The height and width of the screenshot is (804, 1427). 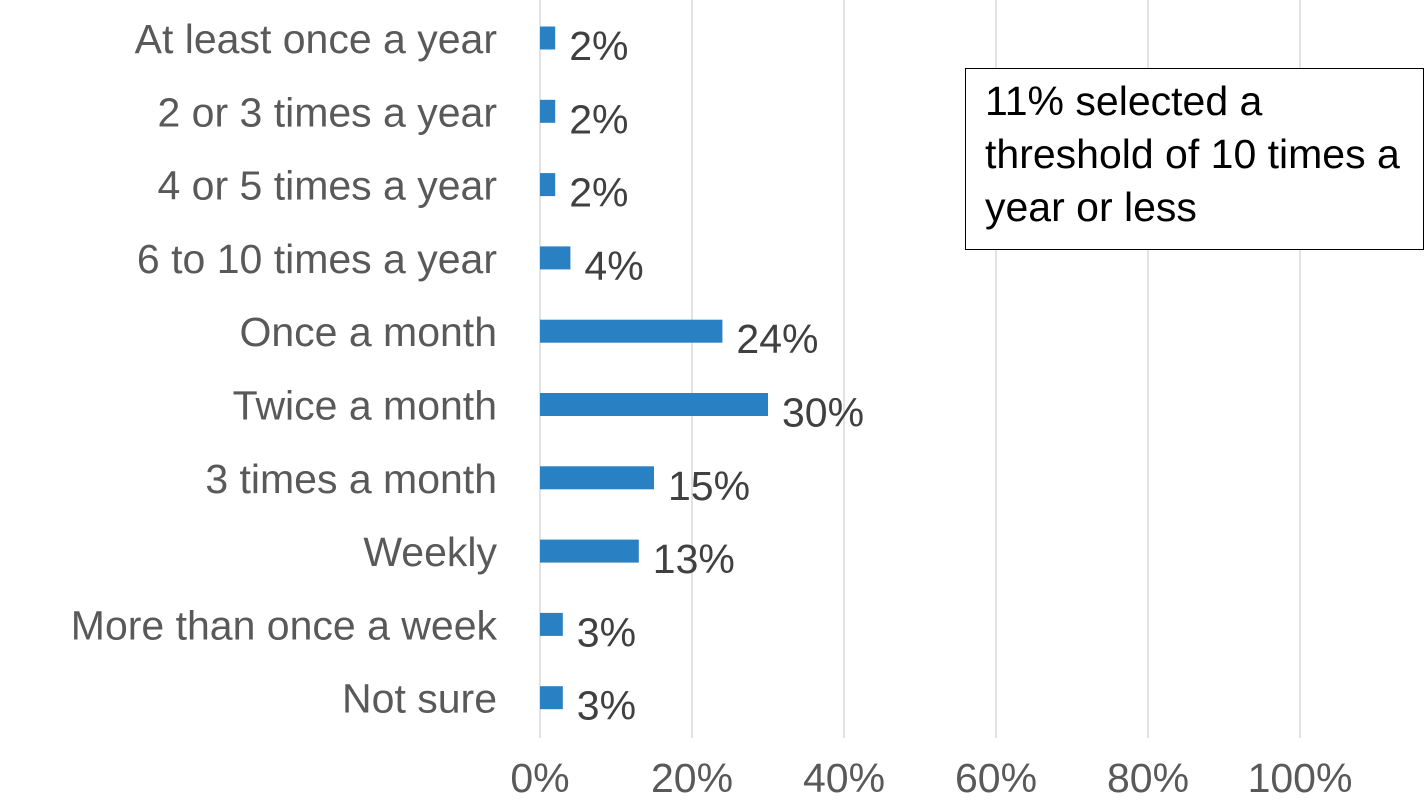 What do you see at coordinates (316, 39) in the screenshot?
I see `category-label: At least once a year` at bounding box center [316, 39].